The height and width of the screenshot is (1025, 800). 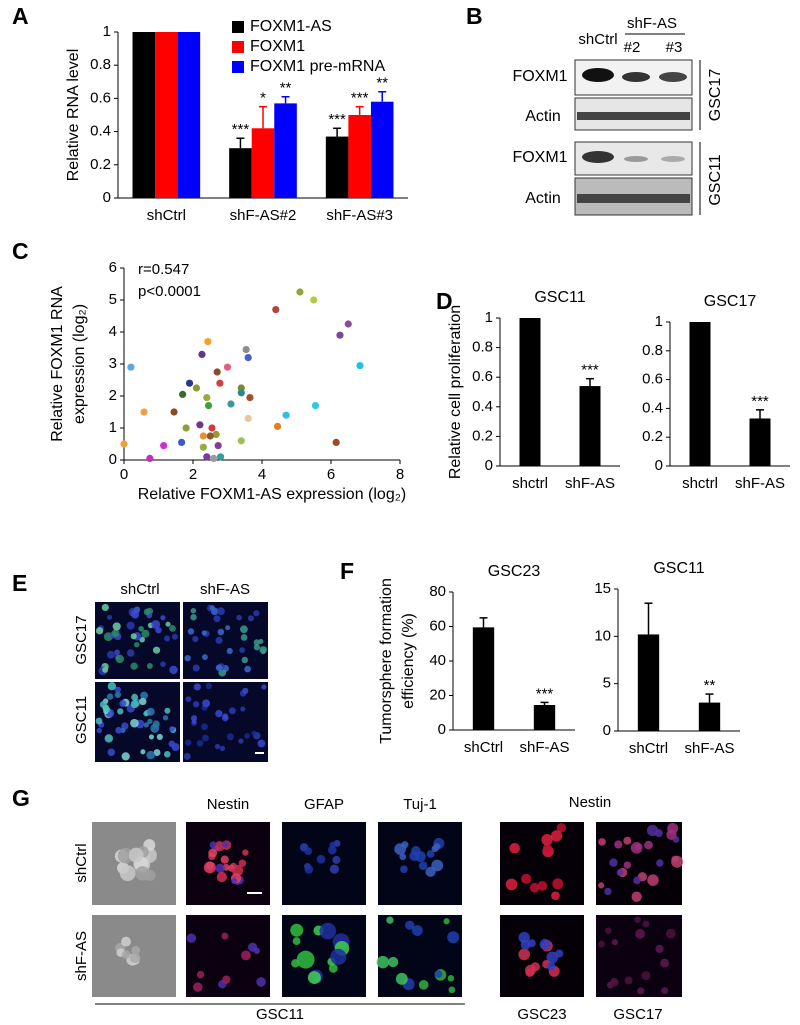 What do you see at coordinates (347, 571) in the screenshot?
I see `panel-letter: F` at bounding box center [347, 571].